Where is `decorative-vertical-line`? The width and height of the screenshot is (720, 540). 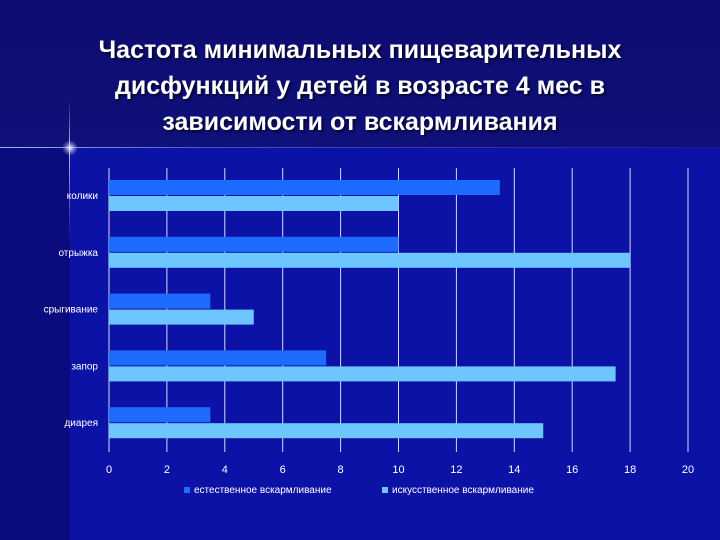 decorative-vertical-line is located at coordinates (69, 170).